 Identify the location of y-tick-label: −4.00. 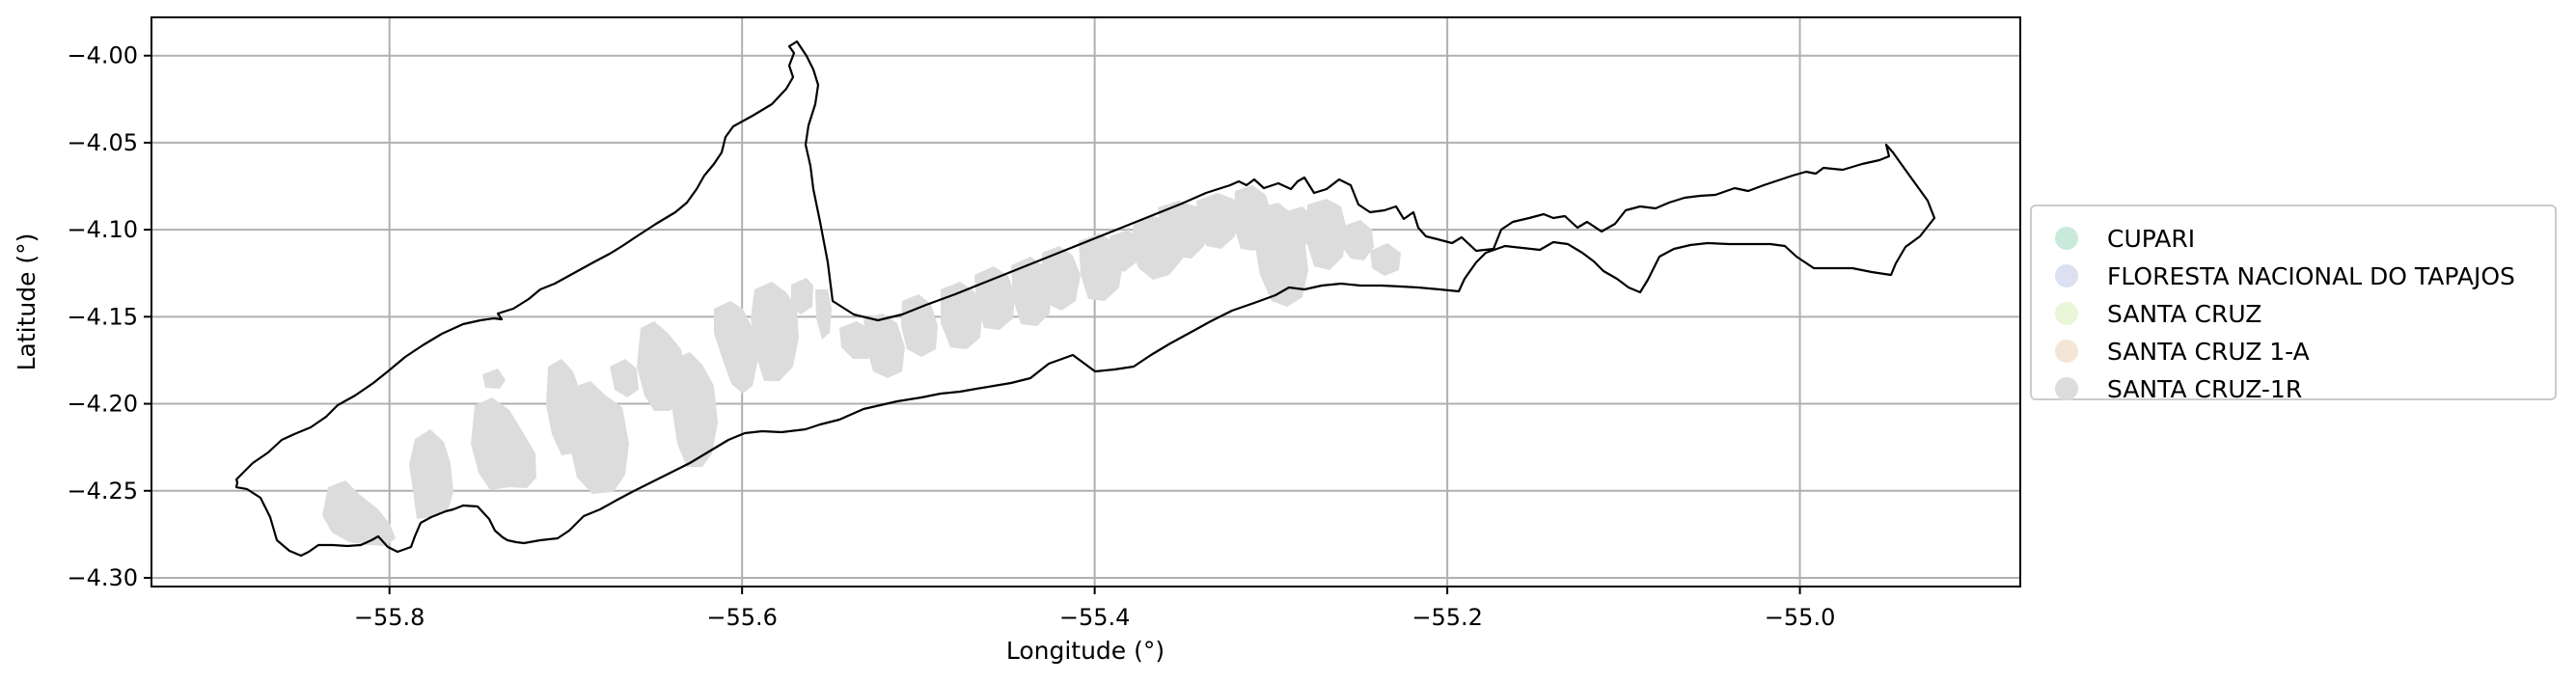
(103, 55).